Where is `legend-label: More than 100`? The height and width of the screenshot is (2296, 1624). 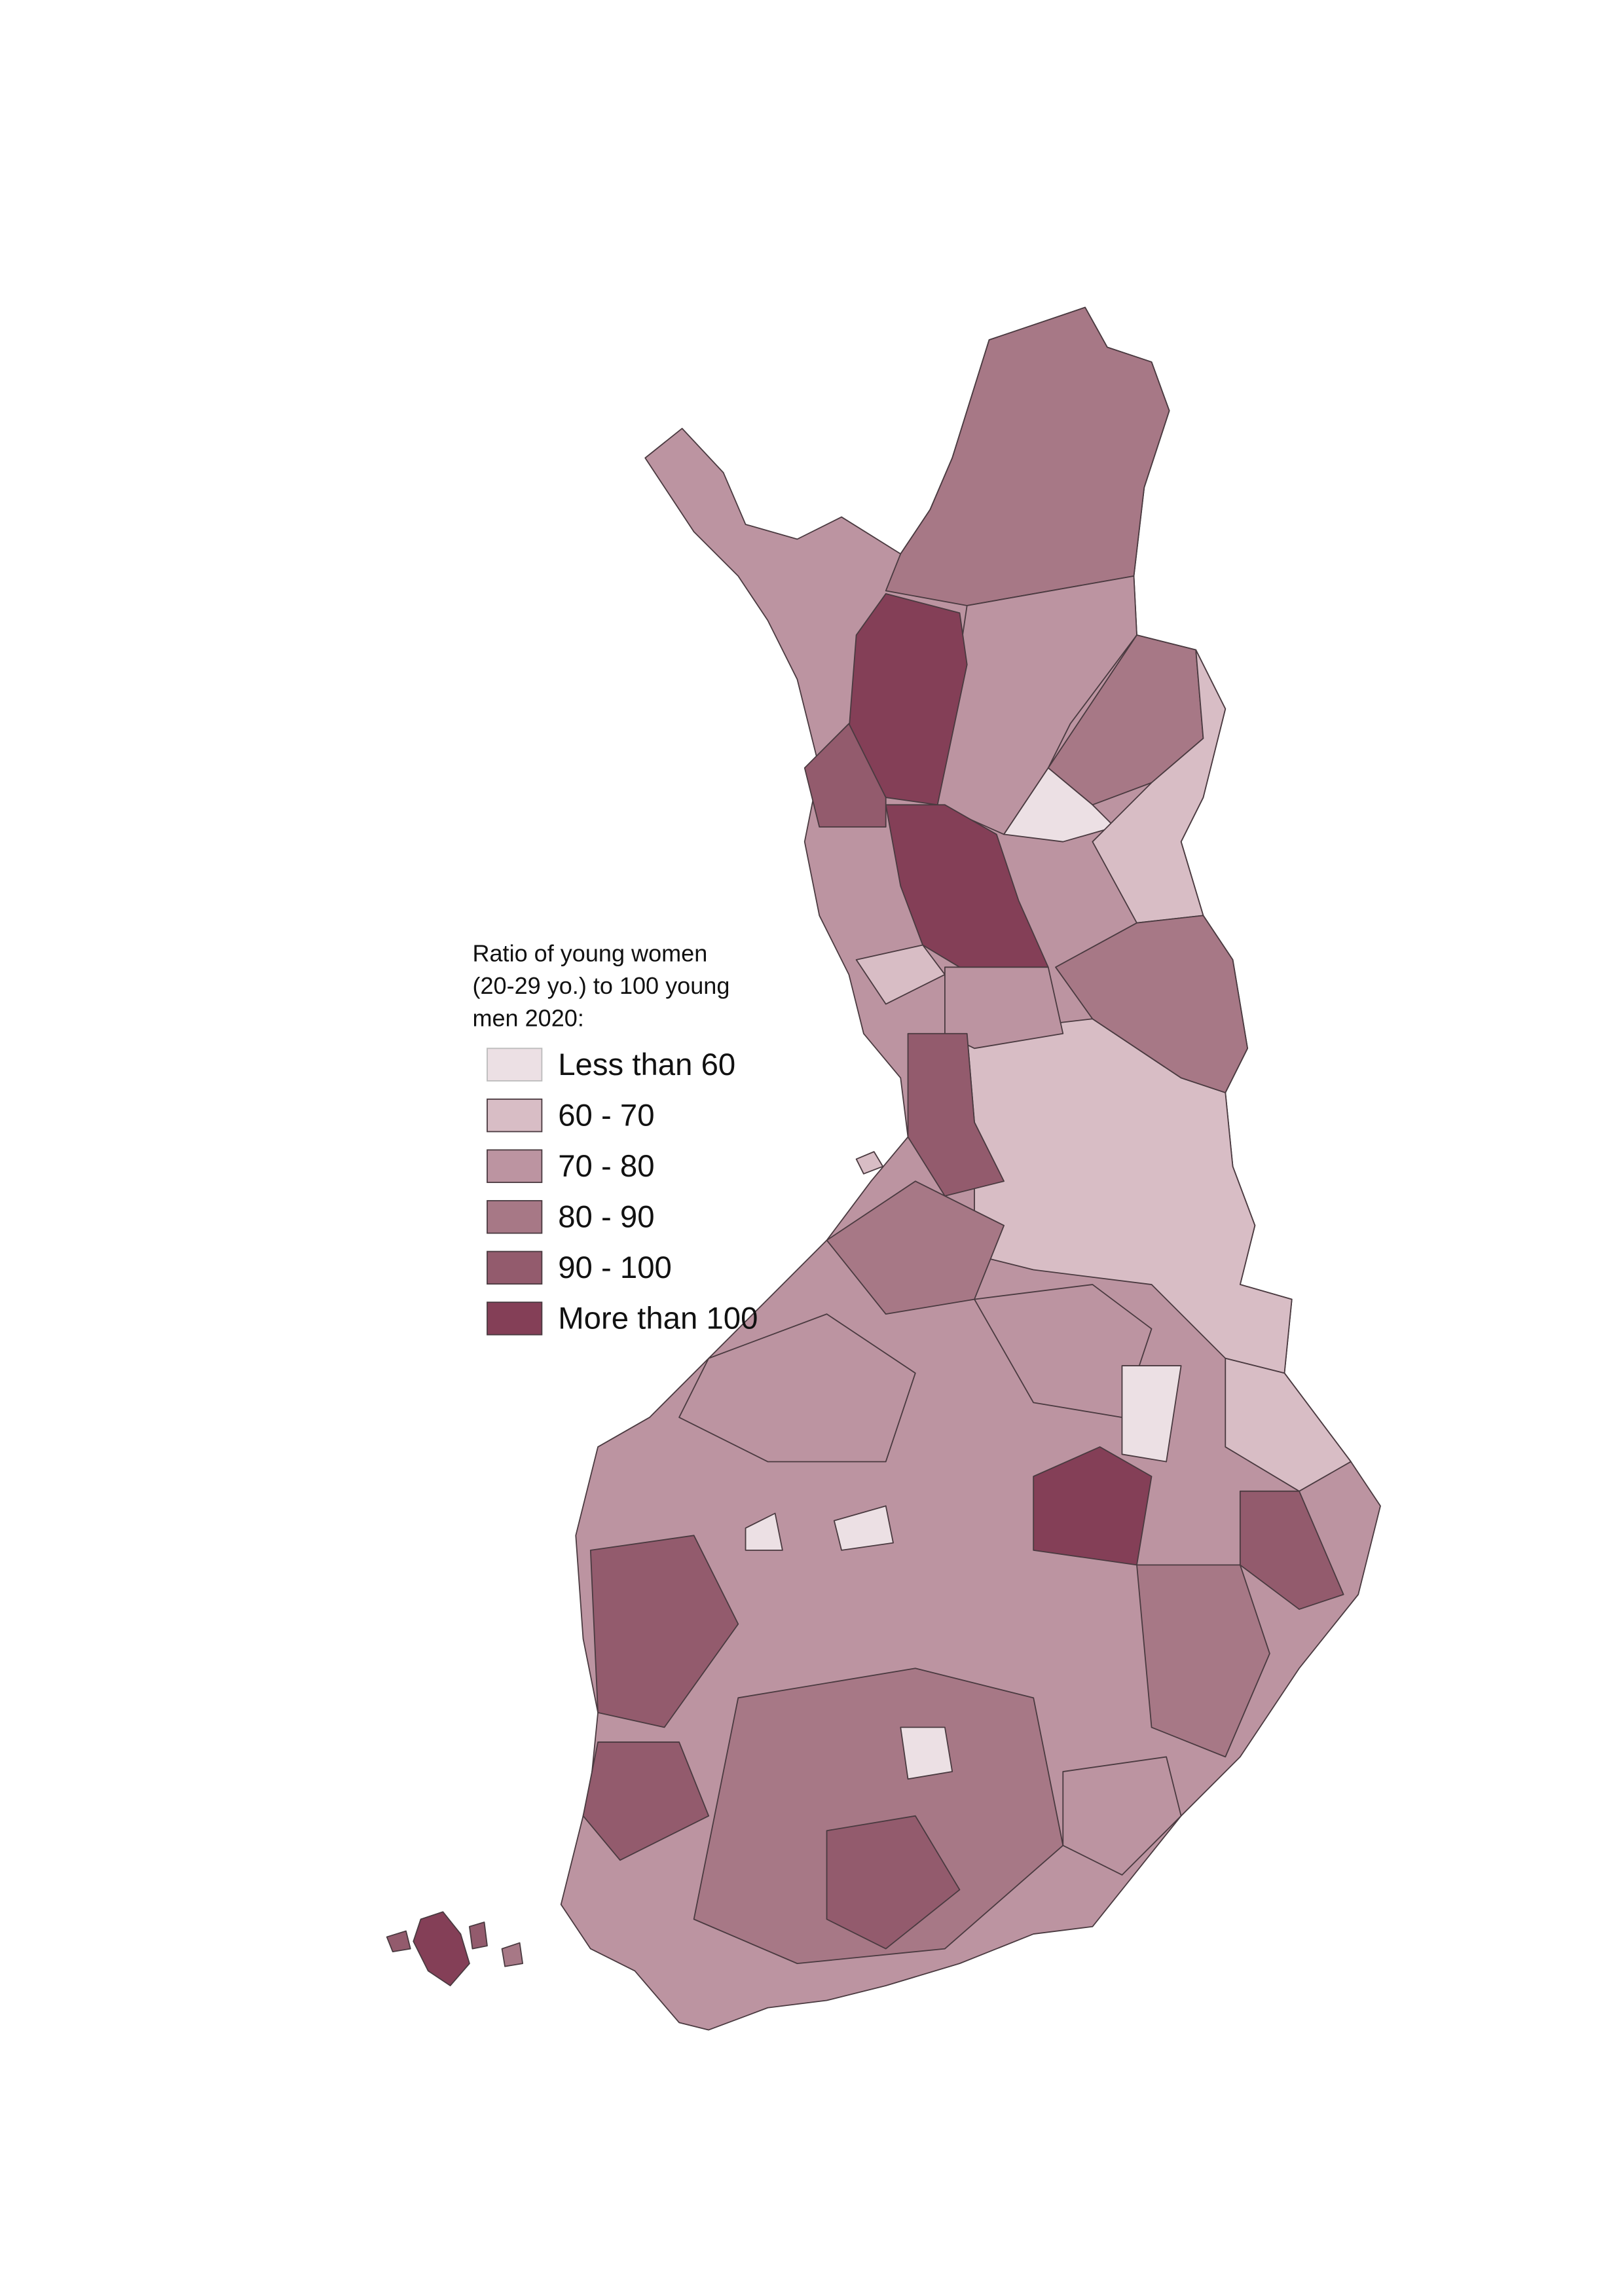
legend-label: More than 100 is located at coordinates (658, 1319).